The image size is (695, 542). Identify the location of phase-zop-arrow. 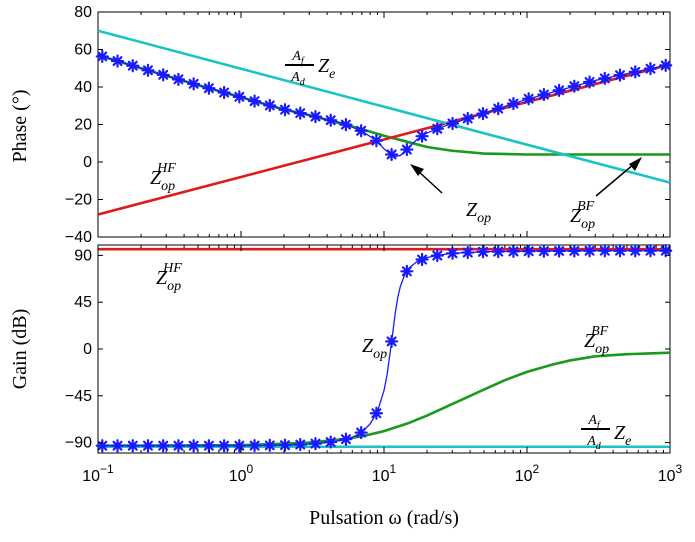
(426, 179).